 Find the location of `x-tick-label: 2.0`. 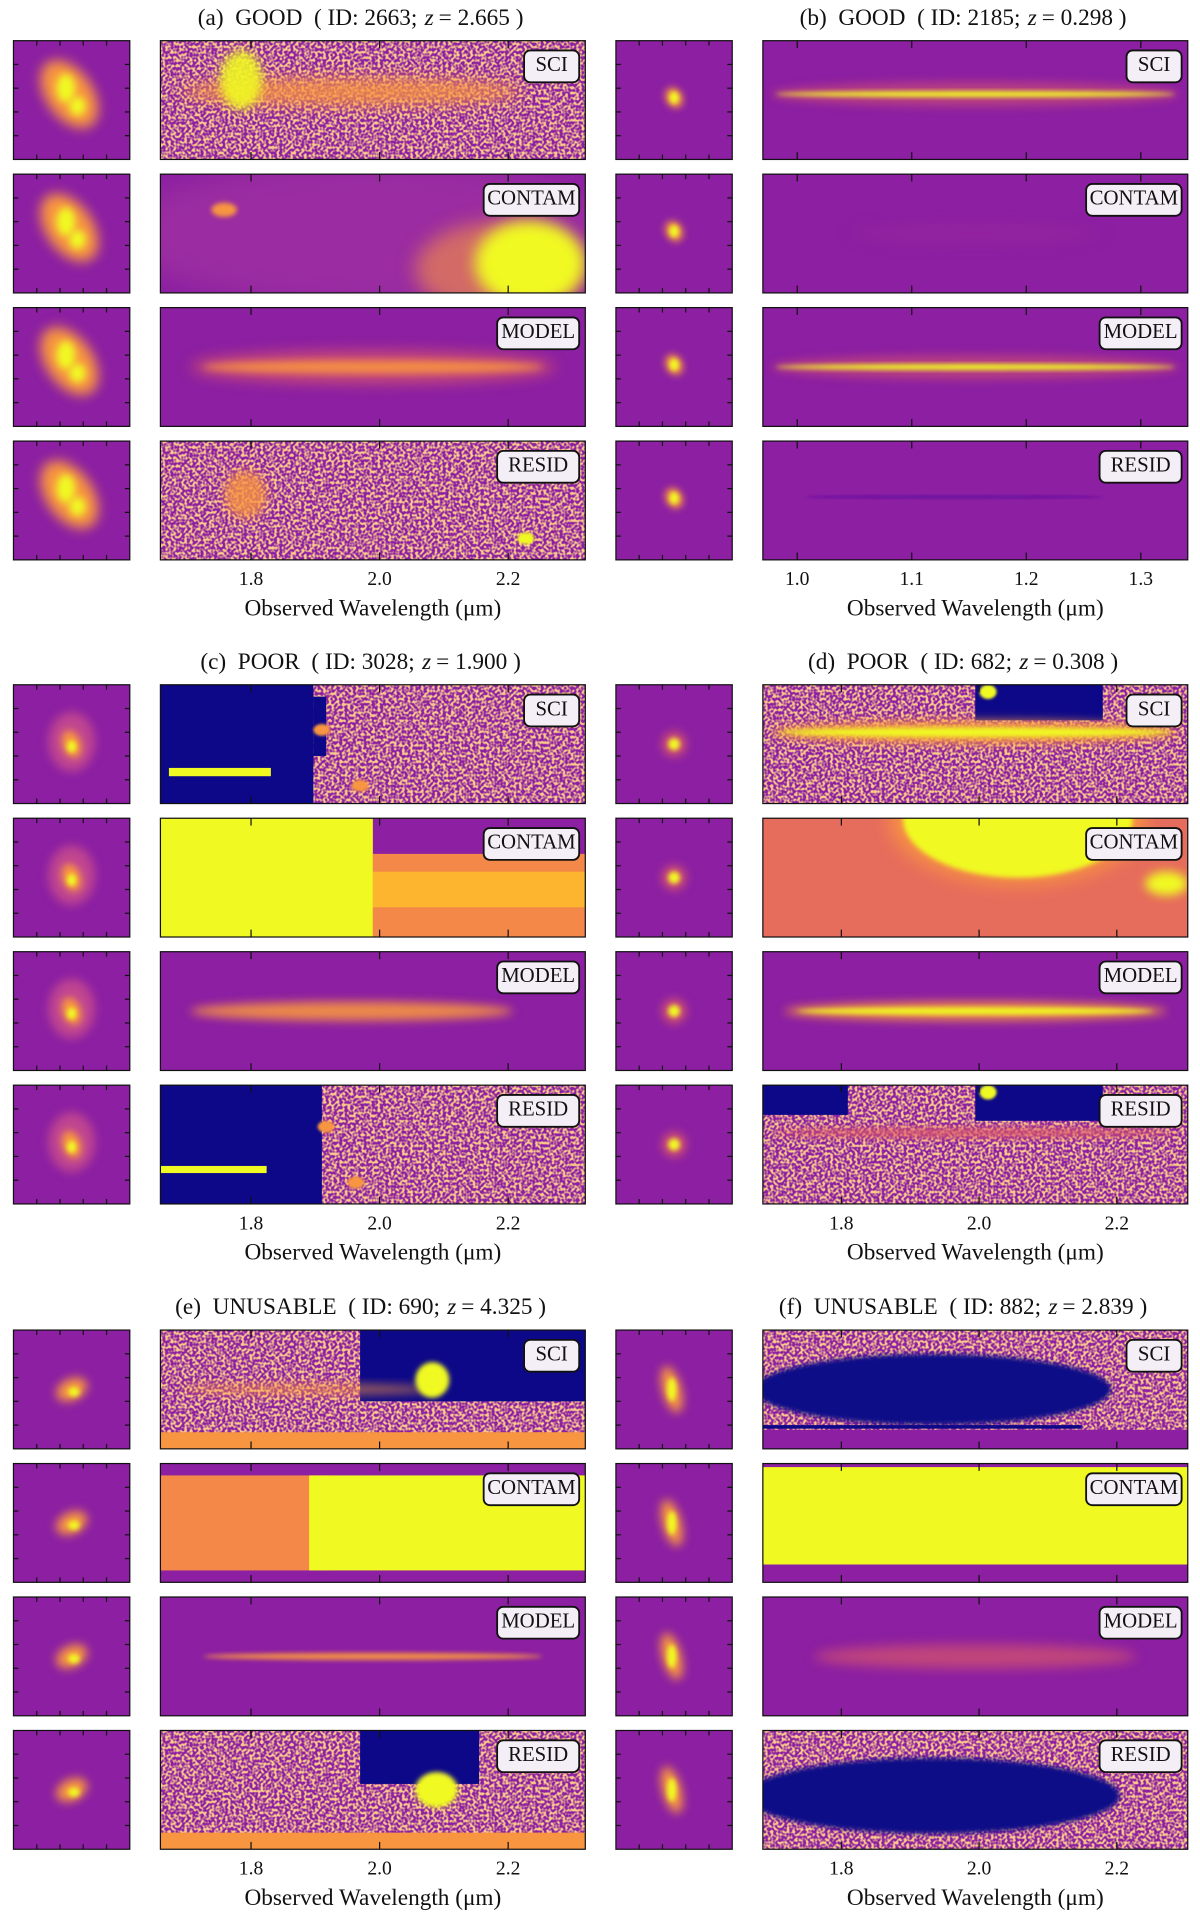

x-tick-label: 2.0 is located at coordinates (379, 579).